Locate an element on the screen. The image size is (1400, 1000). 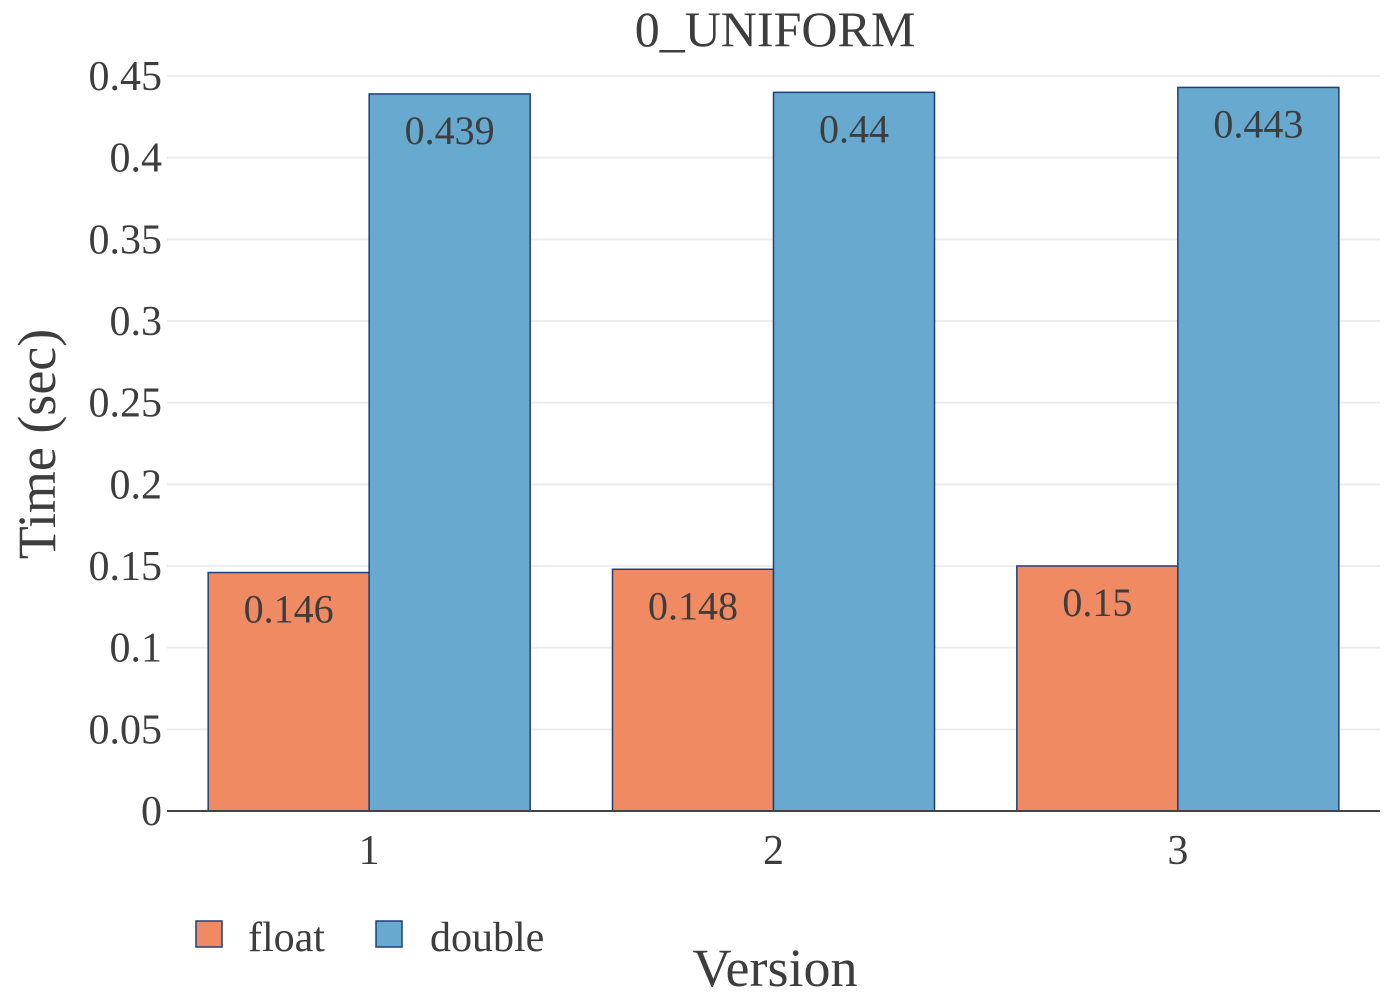
x-axis-title: Version is located at coordinates (775, 968).